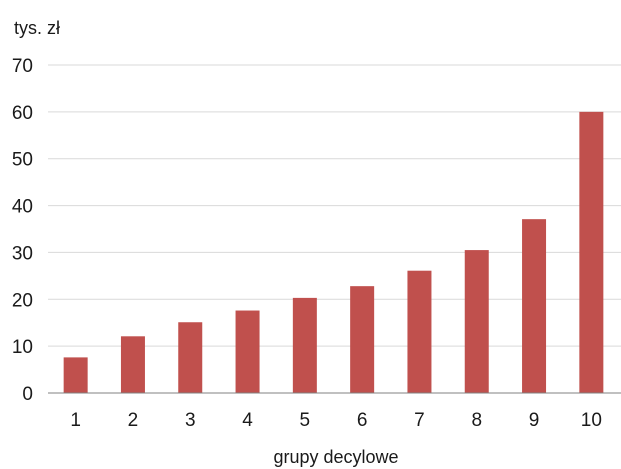  What do you see at coordinates (362, 420) in the screenshot?
I see `x-tick-label: 6` at bounding box center [362, 420].